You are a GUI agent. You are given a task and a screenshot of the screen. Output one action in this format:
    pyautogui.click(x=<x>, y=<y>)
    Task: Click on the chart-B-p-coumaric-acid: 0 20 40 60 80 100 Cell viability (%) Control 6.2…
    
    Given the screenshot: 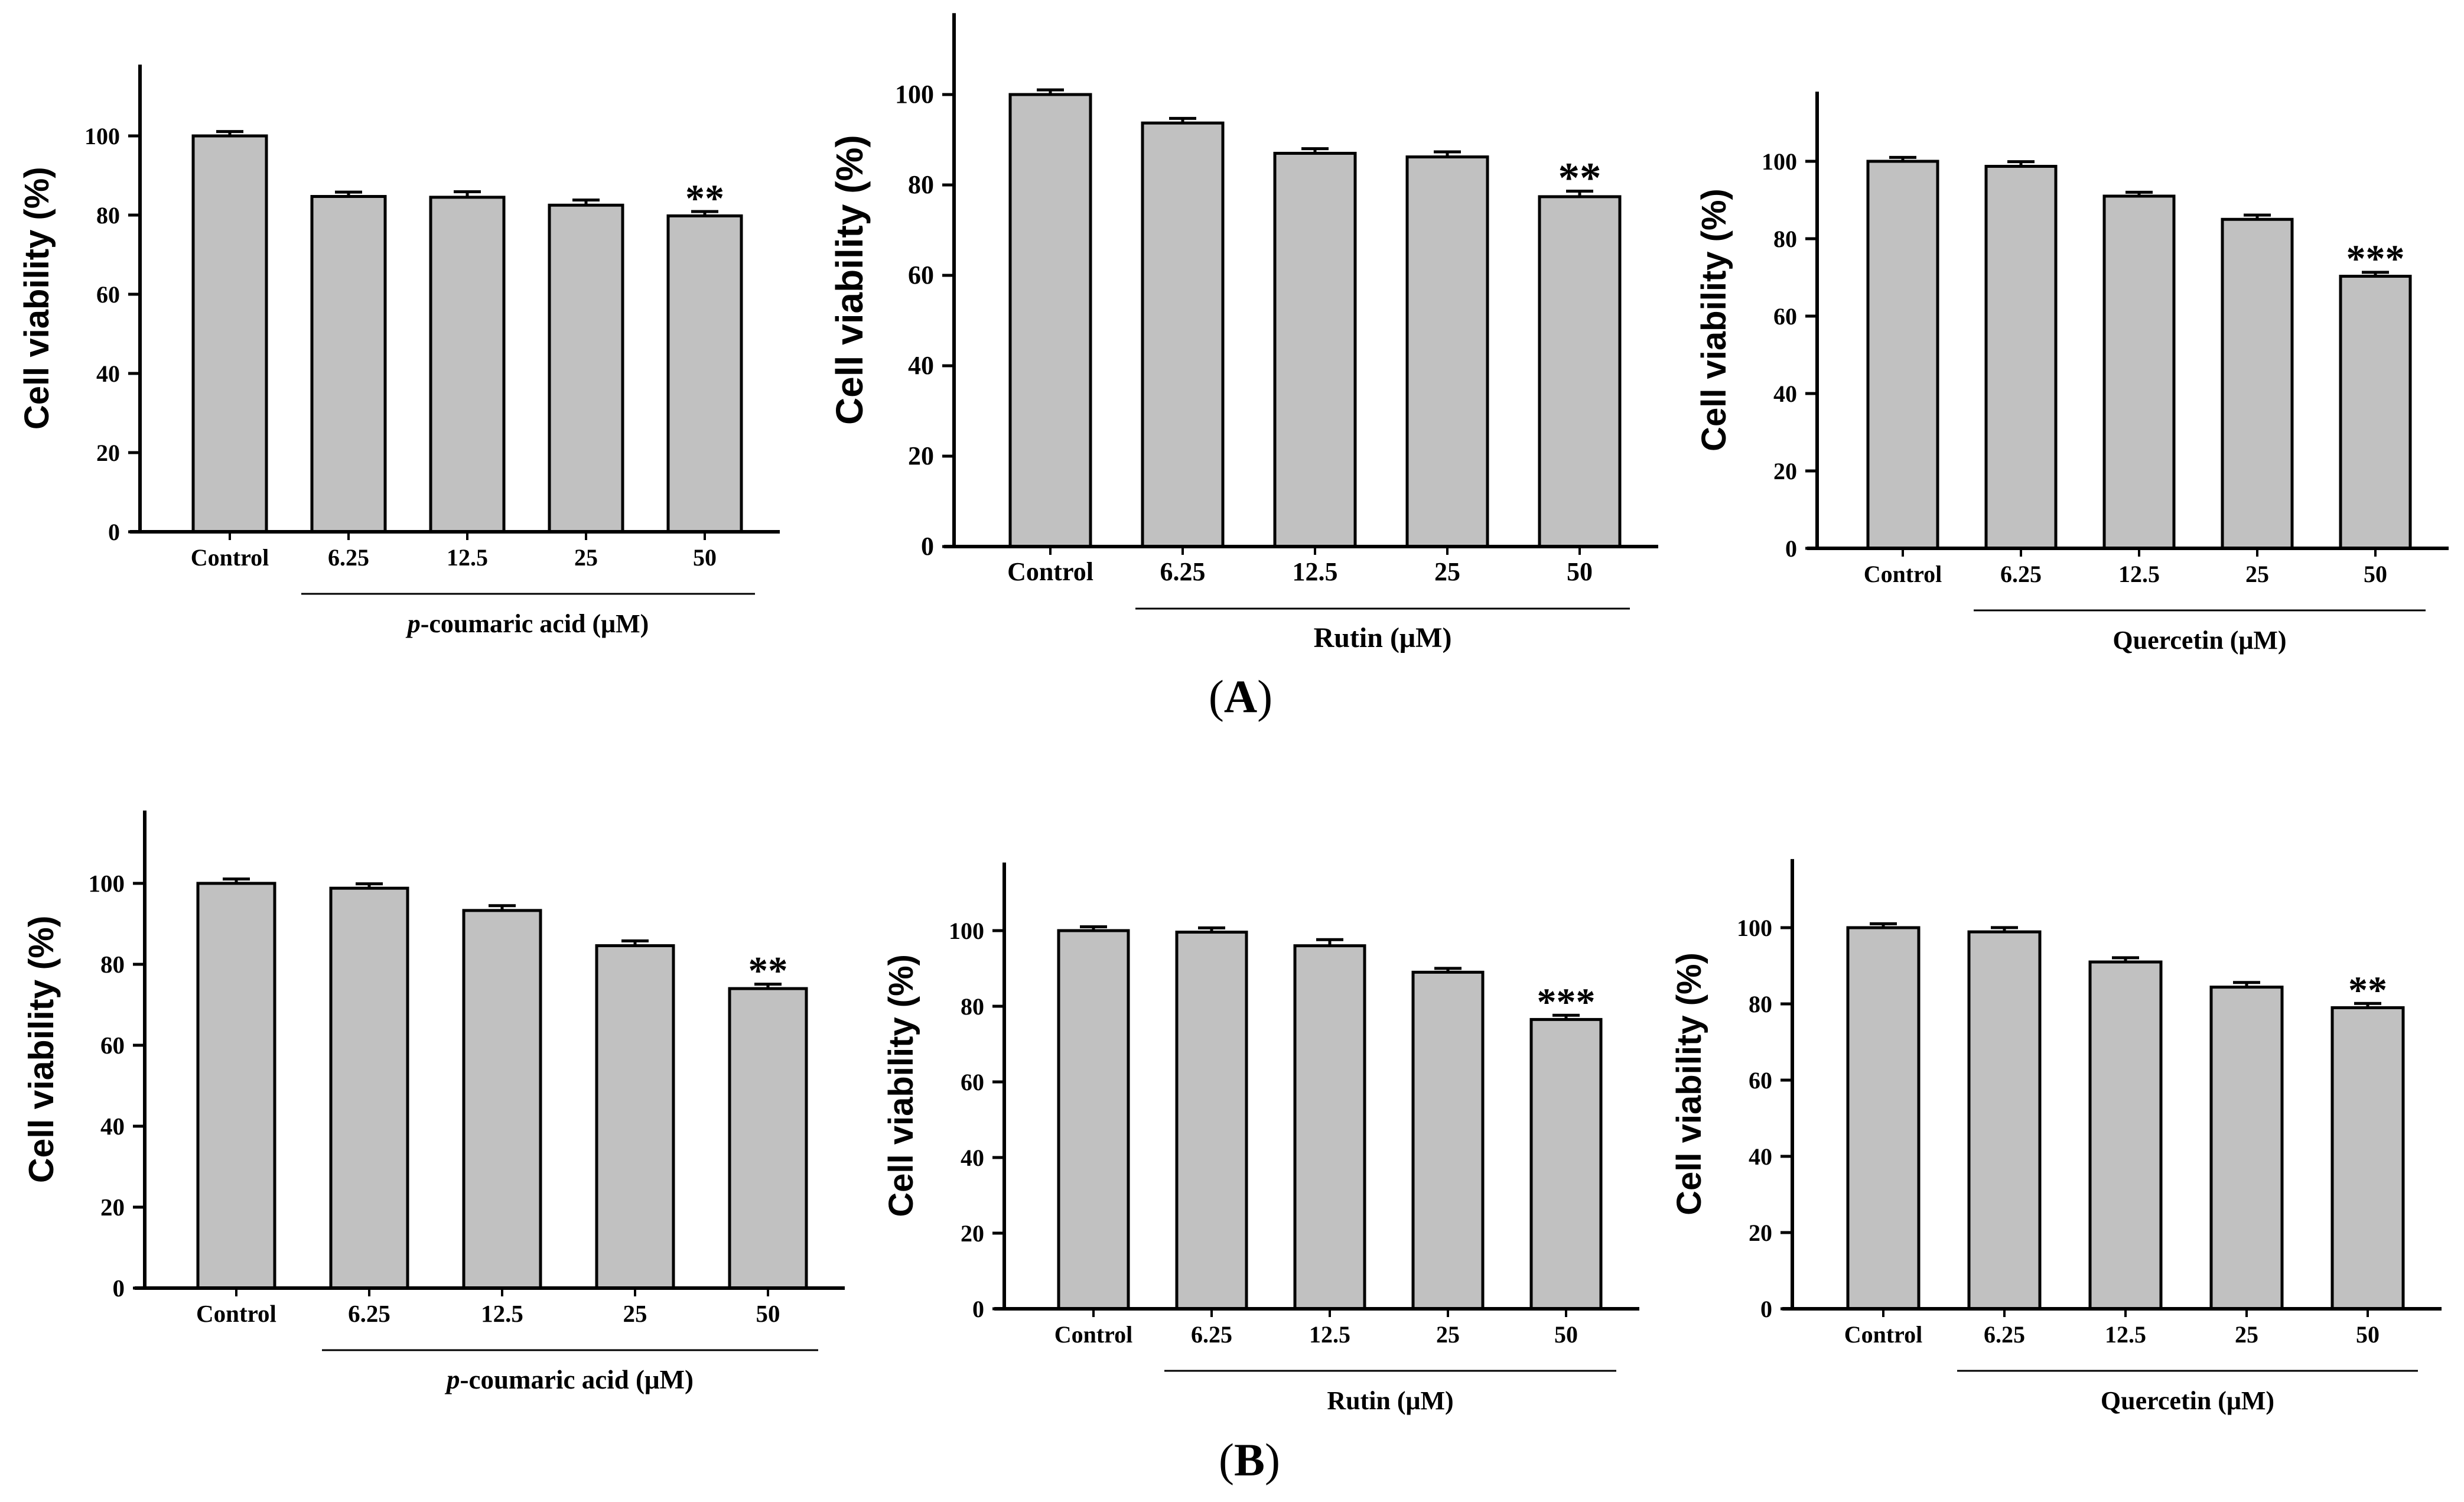 What is the action you would take?
    pyautogui.click(x=433, y=1102)
    